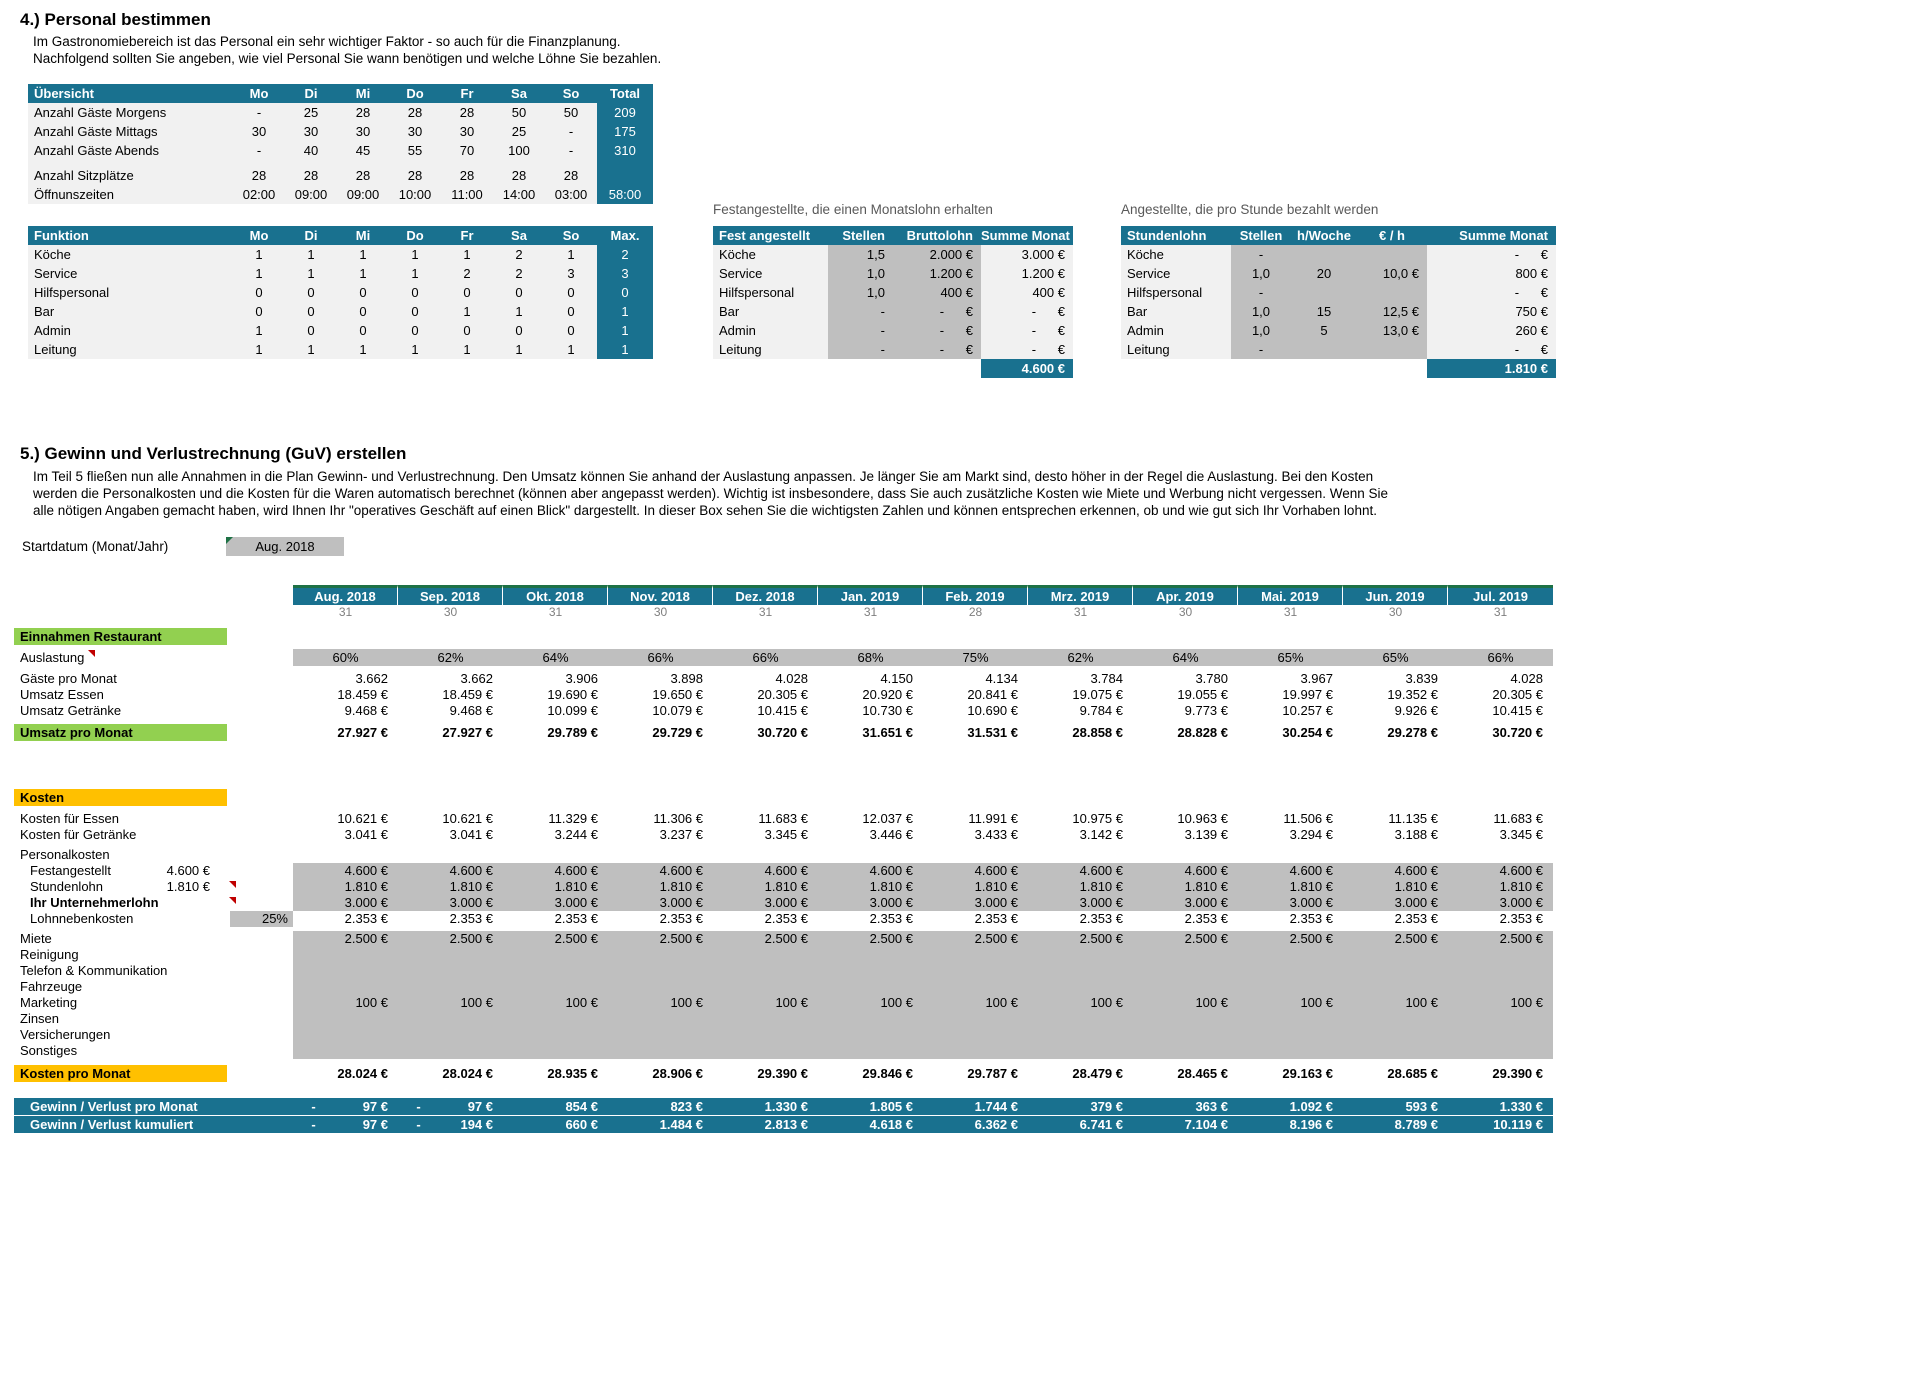 Image resolution: width=1912 pixels, height=1398 pixels. I want to click on zinsen-cells, so click(923, 1019).